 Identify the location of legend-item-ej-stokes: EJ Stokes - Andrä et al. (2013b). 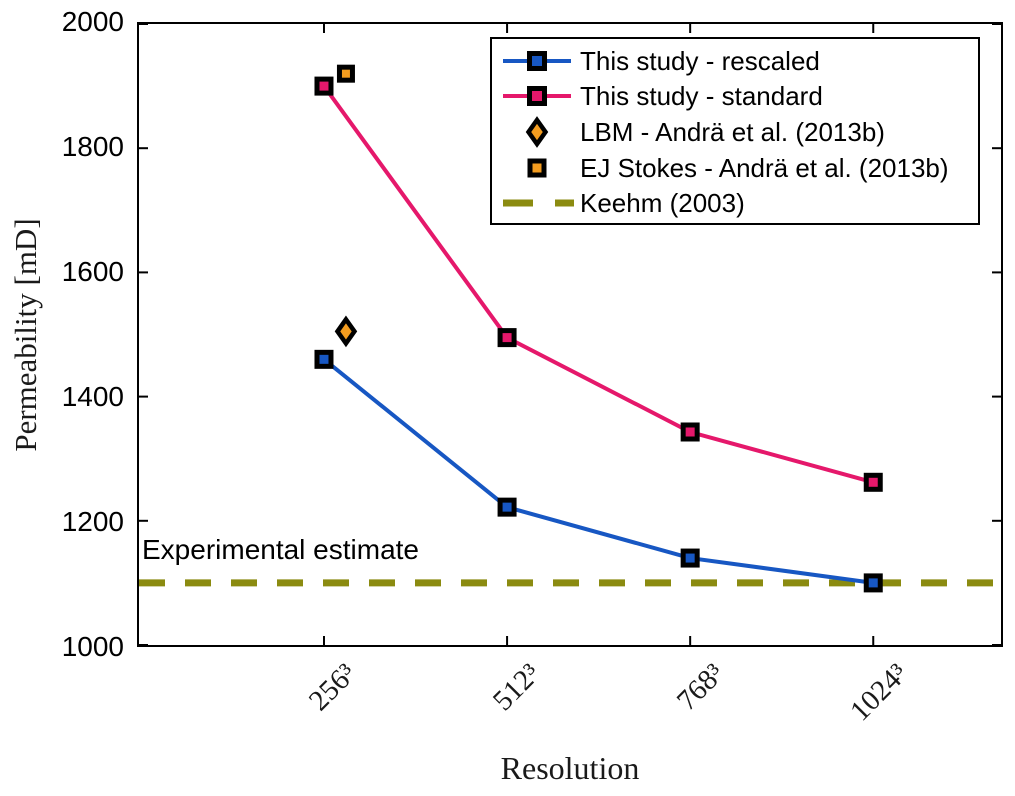
(739, 168).